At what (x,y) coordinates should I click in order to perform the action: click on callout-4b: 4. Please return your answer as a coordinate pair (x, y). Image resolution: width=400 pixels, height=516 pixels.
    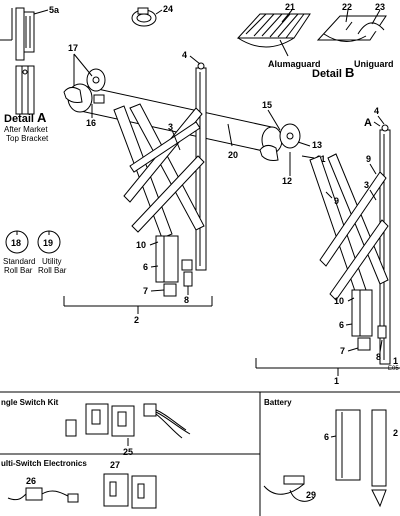
    Looking at the image, I should click on (376, 111).